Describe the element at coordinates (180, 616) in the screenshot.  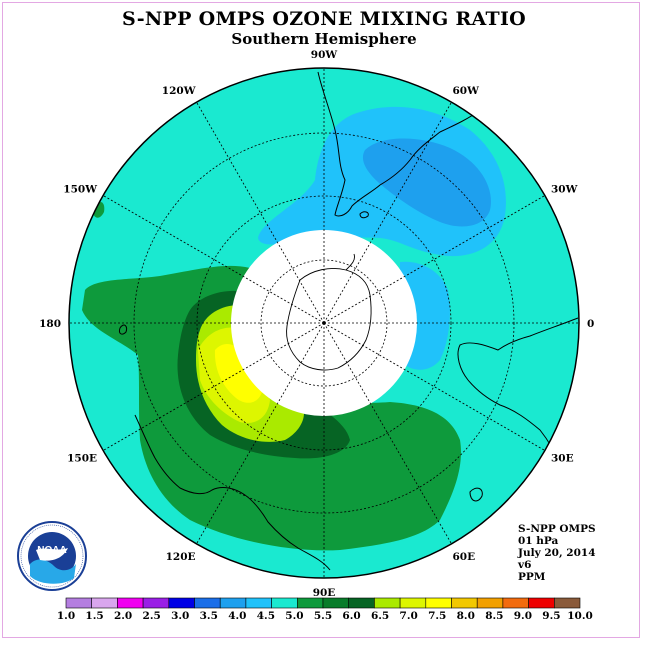
I see `scale-tick-label: 3.0` at that location.